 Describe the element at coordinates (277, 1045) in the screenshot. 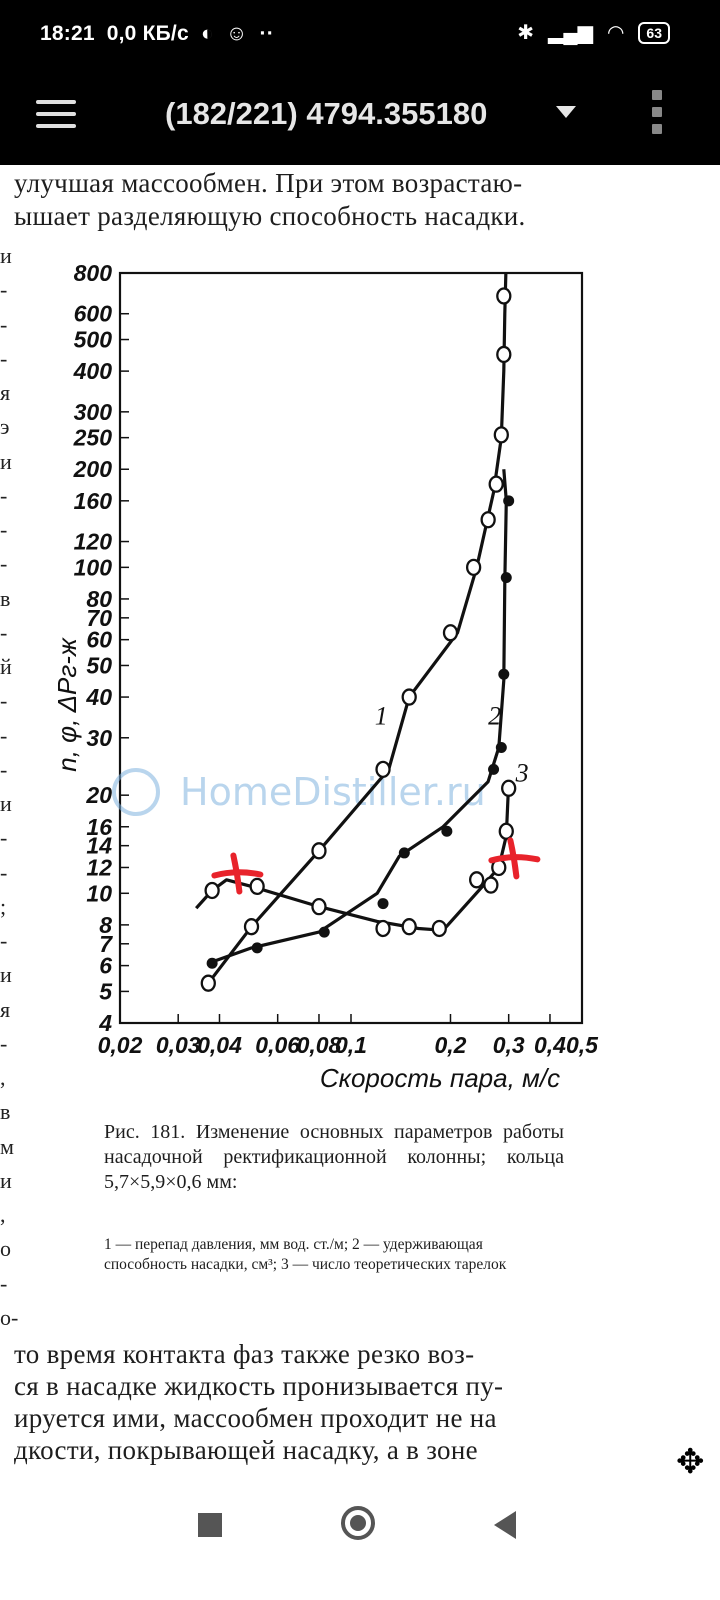

I see `x-tick-label: 0,06` at that location.